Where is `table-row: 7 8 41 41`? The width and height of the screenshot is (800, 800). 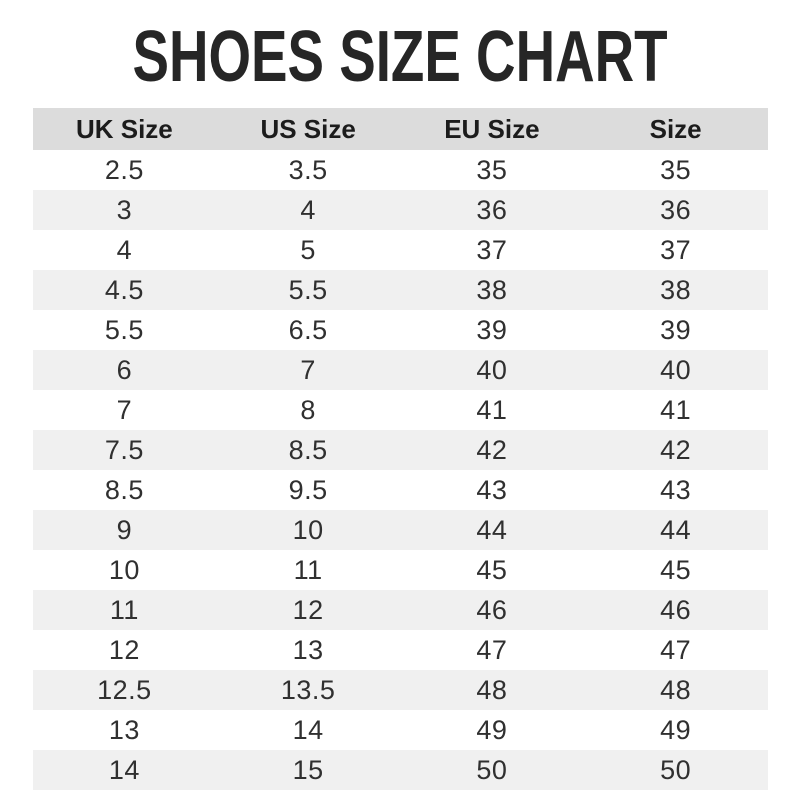
table-row: 7 8 41 41 is located at coordinates (400, 410).